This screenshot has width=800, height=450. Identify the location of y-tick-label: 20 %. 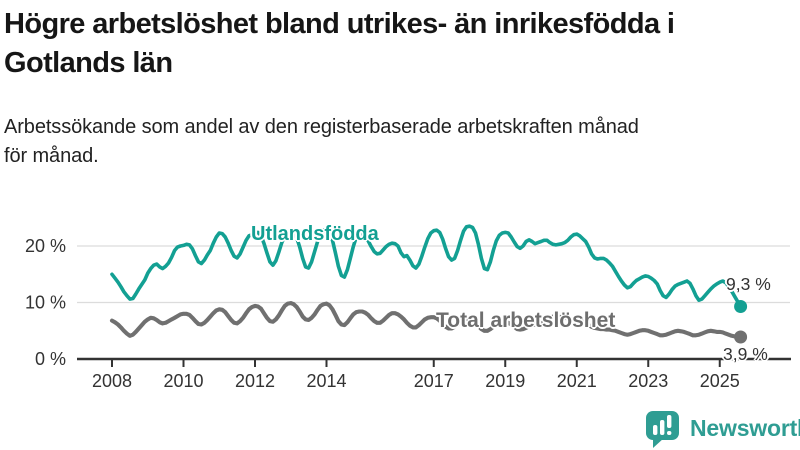
(45, 246).